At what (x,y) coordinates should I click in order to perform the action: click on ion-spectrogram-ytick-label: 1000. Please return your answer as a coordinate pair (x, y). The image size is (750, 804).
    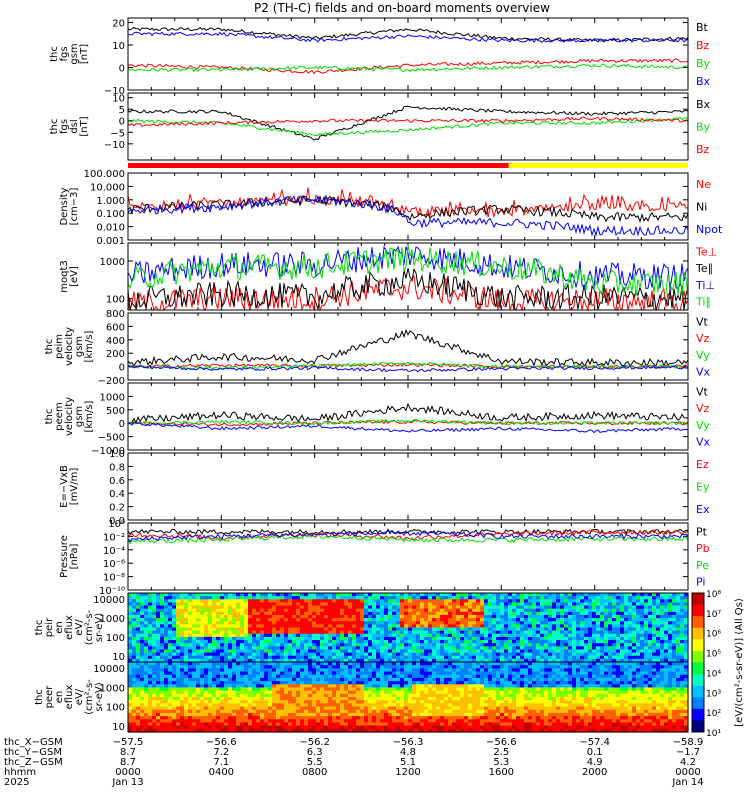
    Looking at the image, I should click on (112, 619).